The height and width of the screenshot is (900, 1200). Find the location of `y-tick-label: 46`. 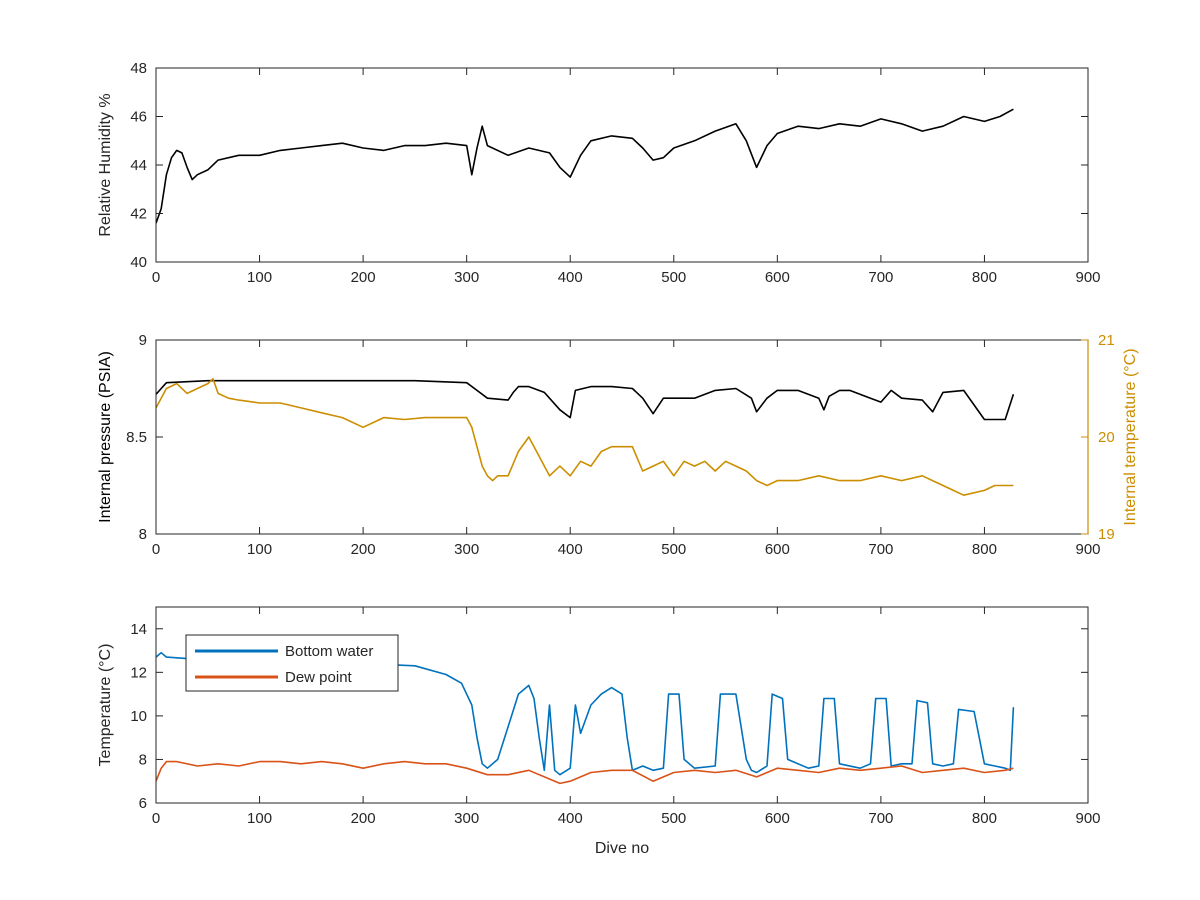

y-tick-label: 46 is located at coordinates (138, 117).